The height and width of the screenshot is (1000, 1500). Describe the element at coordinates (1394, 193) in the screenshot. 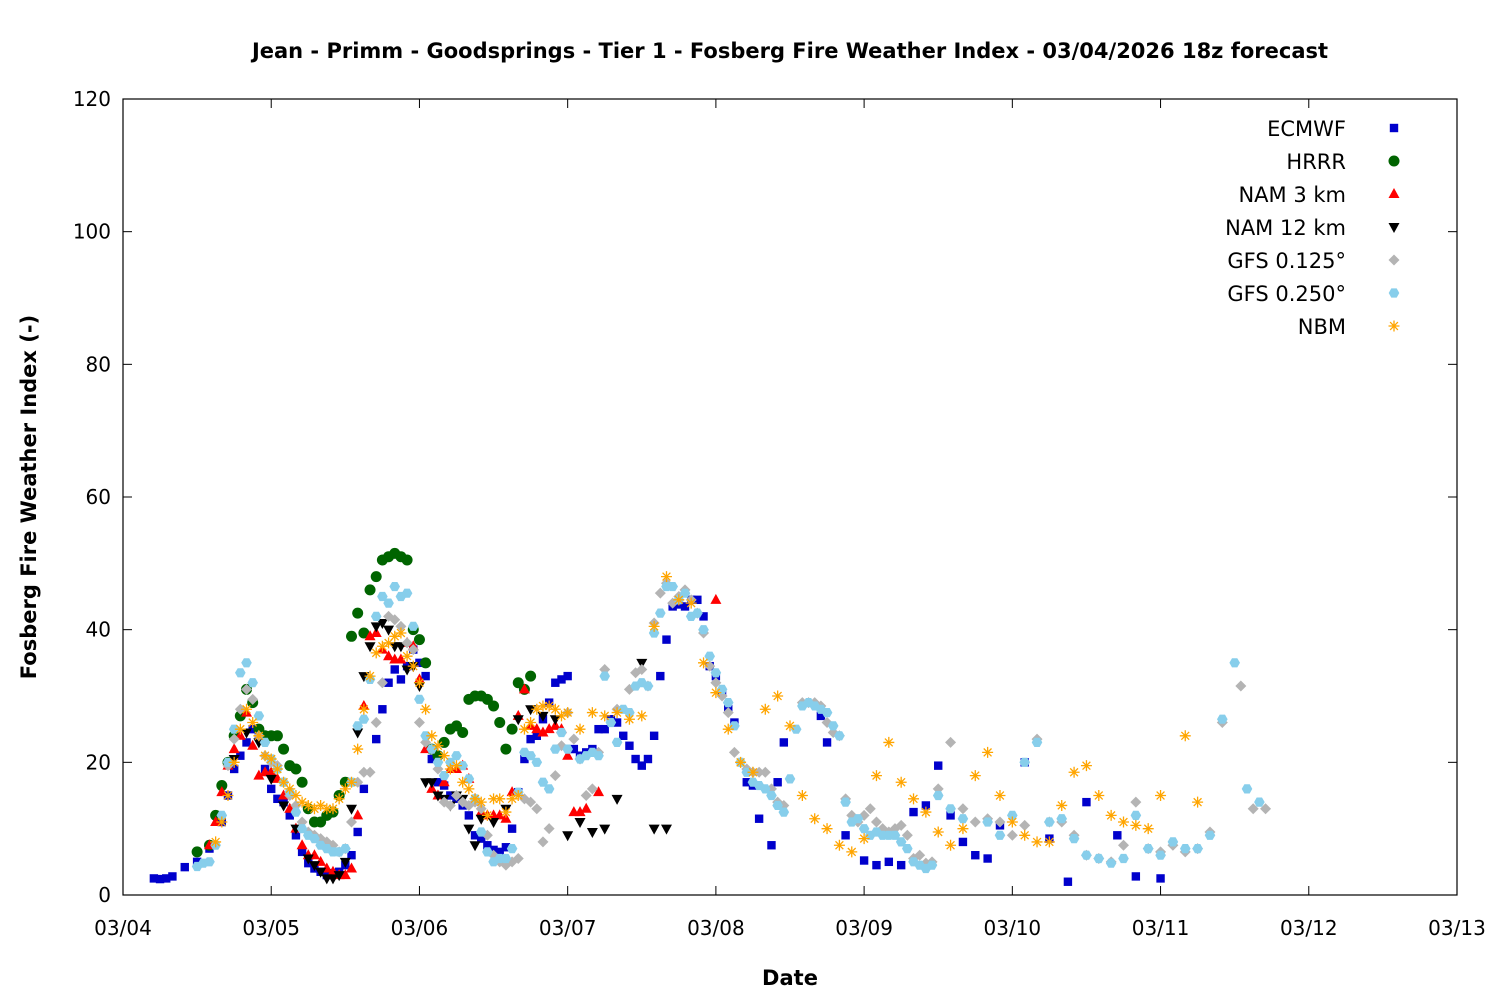

I see `legend-marker` at that location.